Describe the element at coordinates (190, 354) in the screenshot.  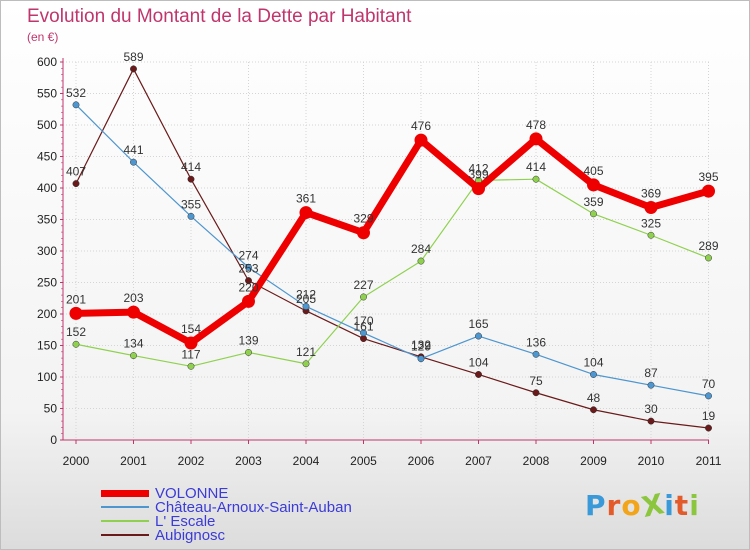
I see `data-label: 117` at that location.